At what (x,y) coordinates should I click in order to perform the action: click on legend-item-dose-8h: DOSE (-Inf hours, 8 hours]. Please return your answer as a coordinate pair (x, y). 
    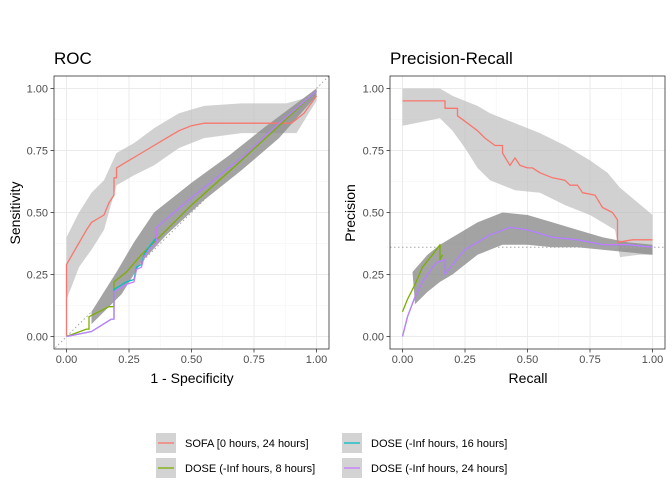
    Looking at the image, I should click on (235, 468).